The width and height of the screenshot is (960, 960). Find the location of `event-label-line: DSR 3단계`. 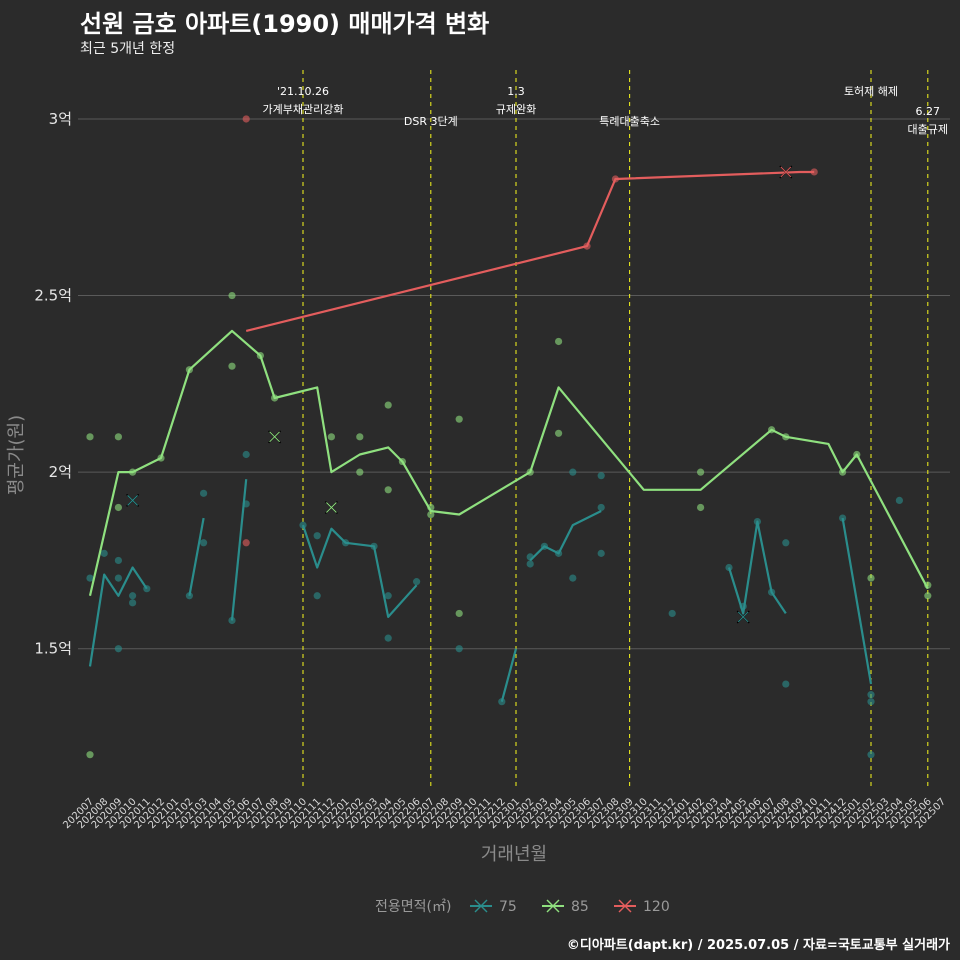

event-label-line: DSR 3단계 is located at coordinates (431, 121).